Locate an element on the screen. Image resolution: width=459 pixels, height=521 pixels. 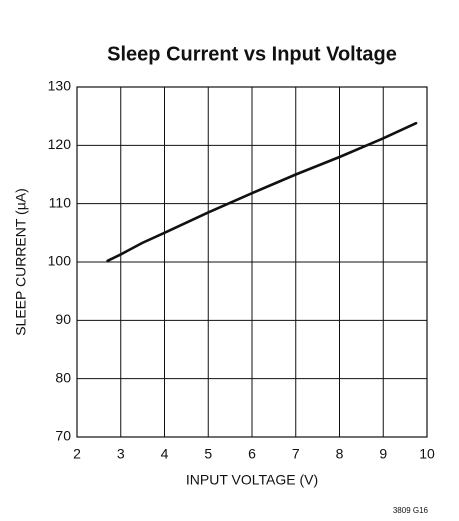
x-tick-label: 3 is located at coordinates (121, 454).